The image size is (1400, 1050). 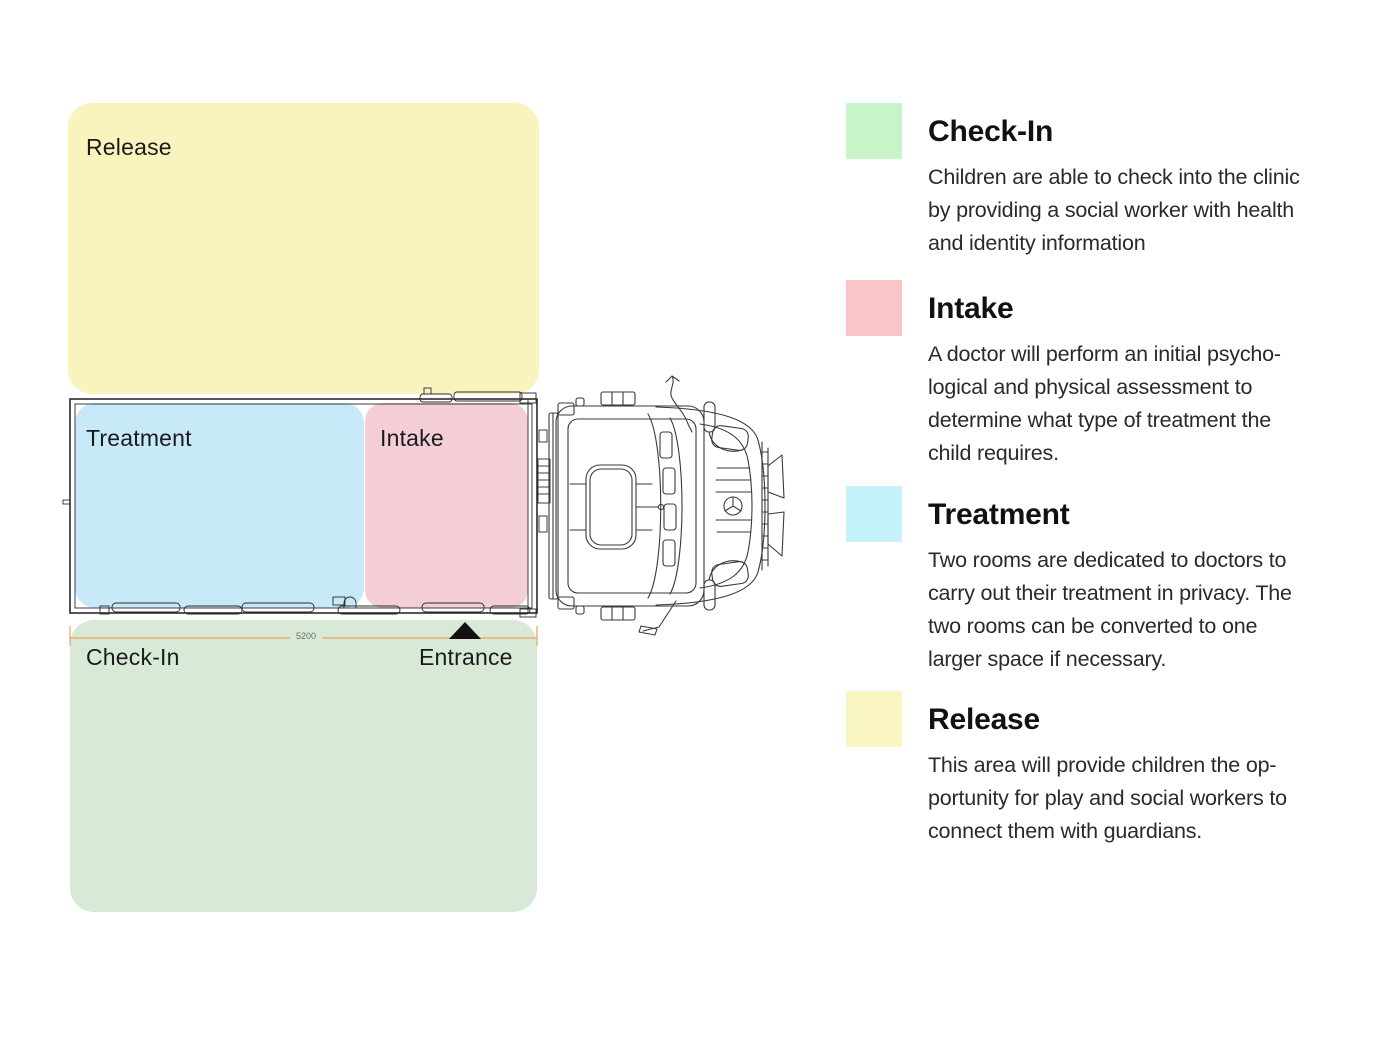 I want to click on legend-title-release: Release, so click(x=984, y=719).